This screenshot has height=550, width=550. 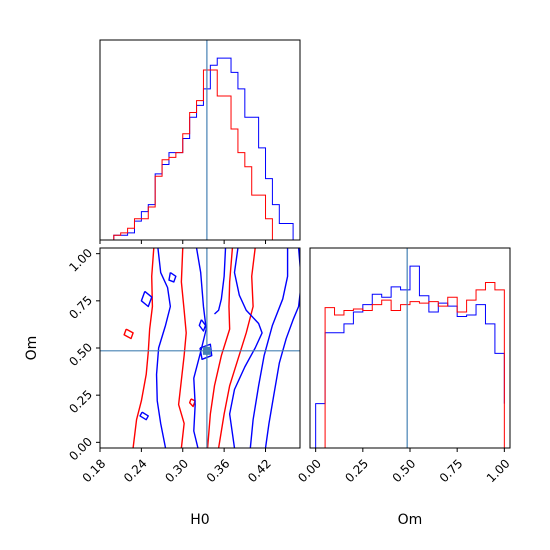 I want to click on x-tick-label-2: 0.30, so click(x=176, y=470).